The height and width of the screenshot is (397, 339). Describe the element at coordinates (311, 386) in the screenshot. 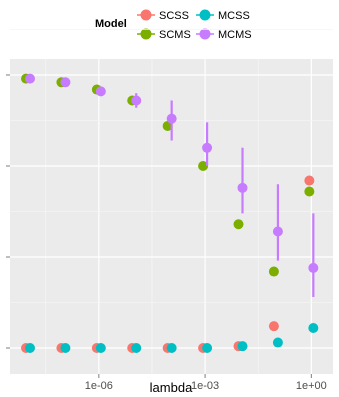

I see `x-tick-label: 1e+00` at that location.